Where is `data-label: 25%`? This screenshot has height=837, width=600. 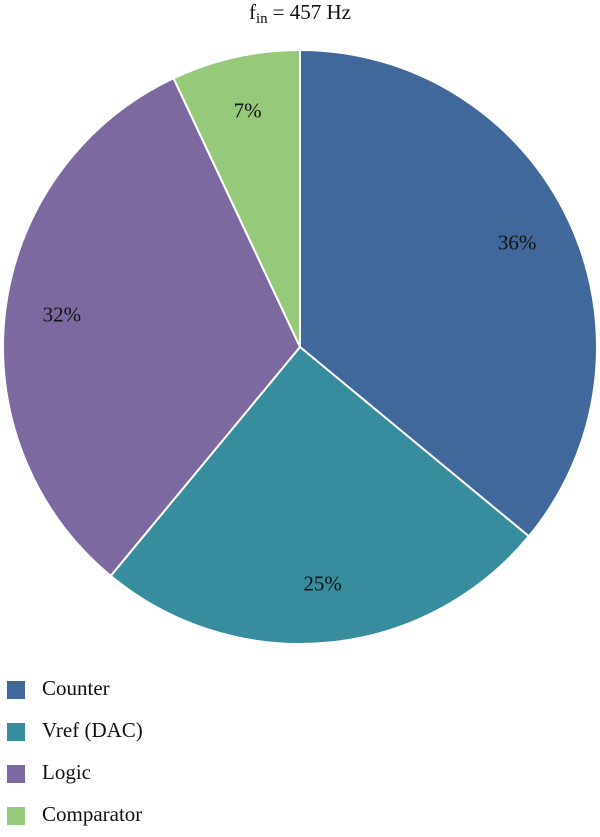
data-label: 25% is located at coordinates (322, 584).